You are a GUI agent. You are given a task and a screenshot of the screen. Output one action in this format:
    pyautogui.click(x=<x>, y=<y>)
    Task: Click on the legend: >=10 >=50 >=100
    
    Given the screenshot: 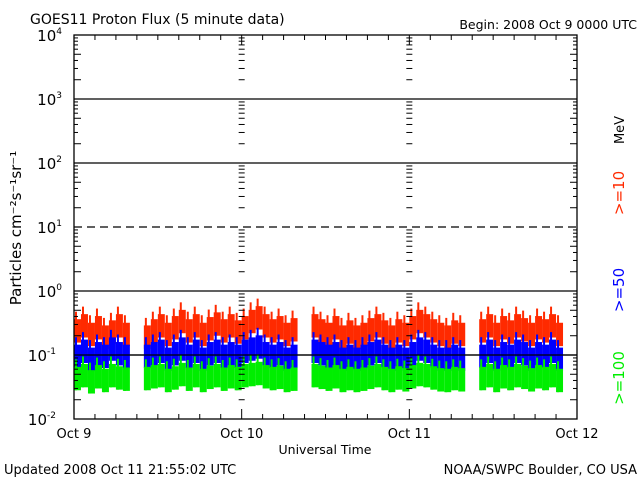 What is the action you would take?
    pyautogui.click(x=619, y=288)
    